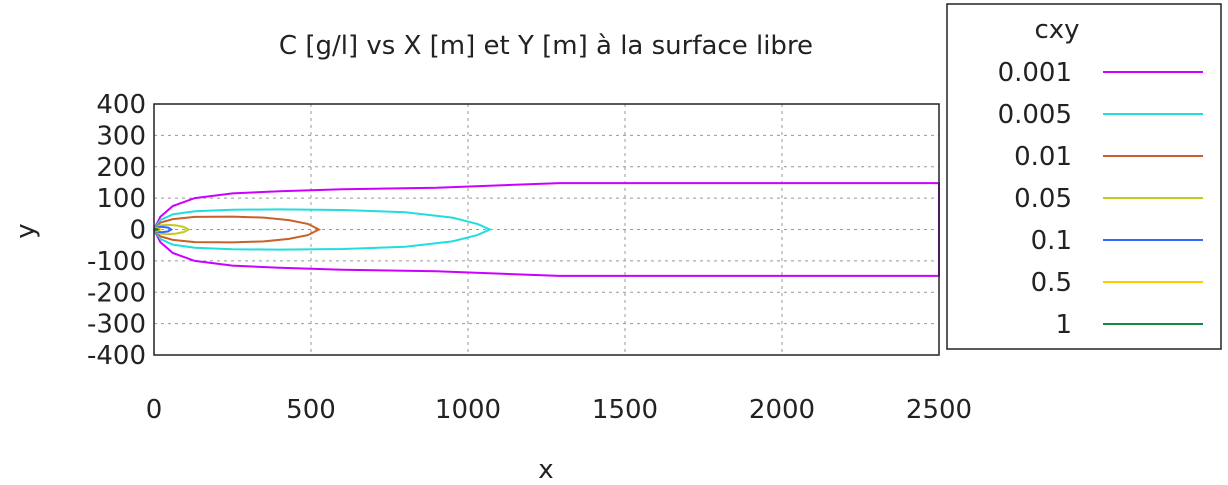 This screenshot has width=1228, height=485. What do you see at coordinates (116, 293) in the screenshot?
I see `y-tick-label: -200` at bounding box center [116, 293].